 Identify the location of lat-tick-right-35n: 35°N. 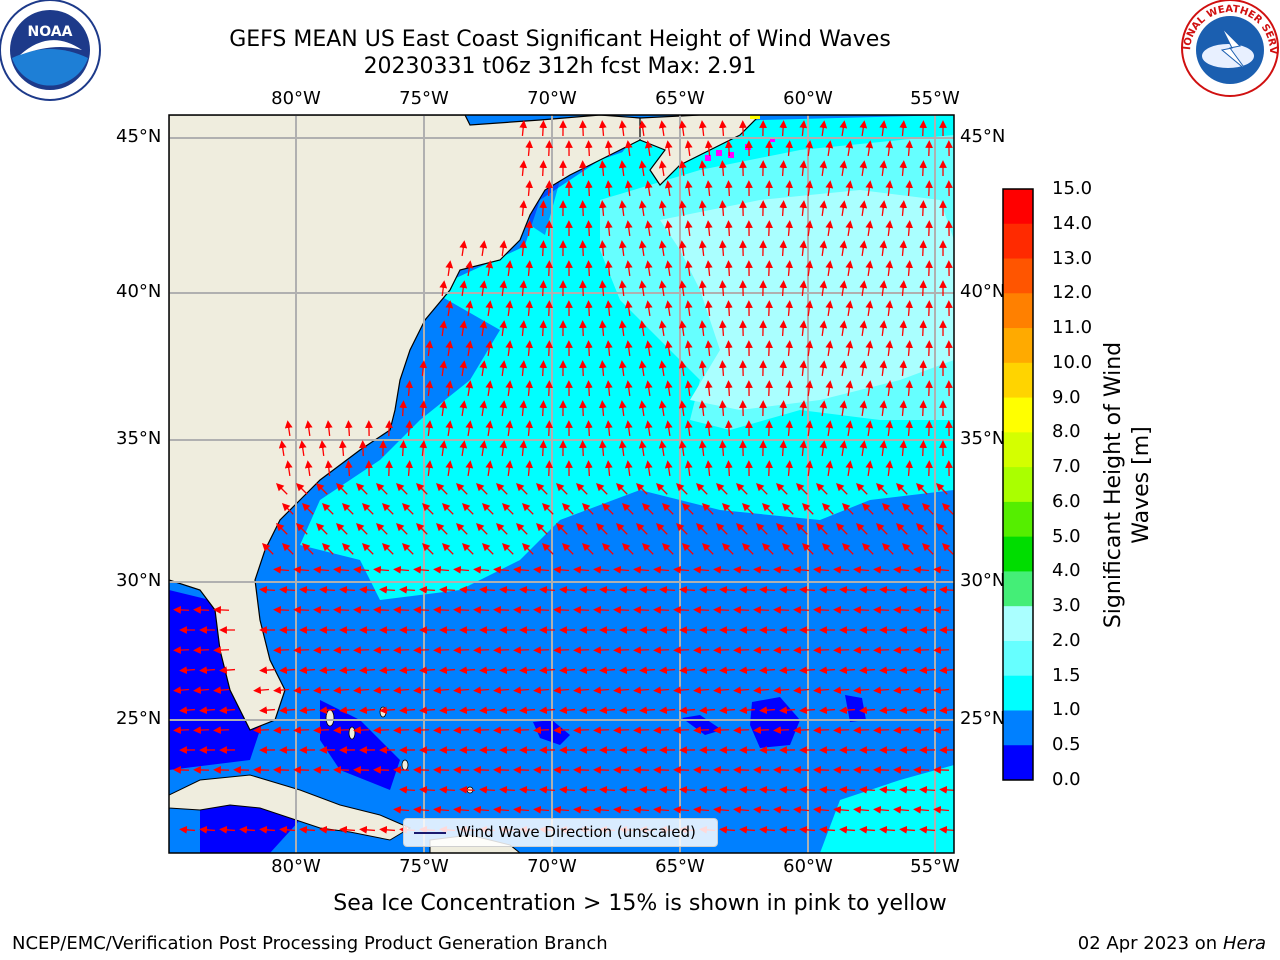
(983, 438).